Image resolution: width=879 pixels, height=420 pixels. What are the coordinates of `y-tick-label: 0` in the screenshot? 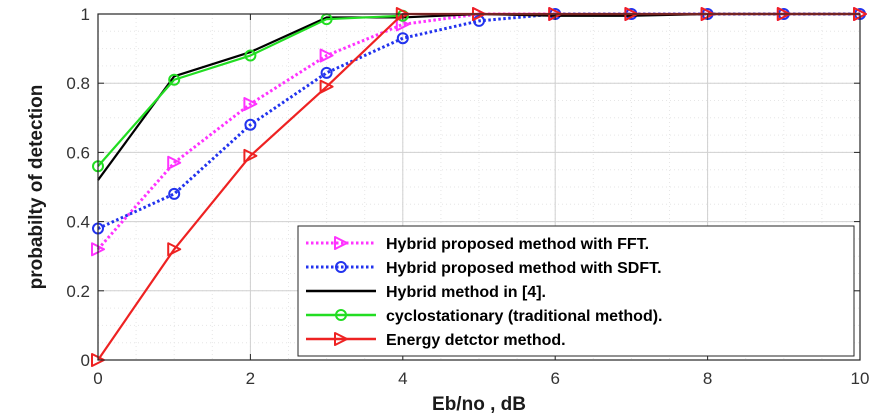 It's located at (85, 360).